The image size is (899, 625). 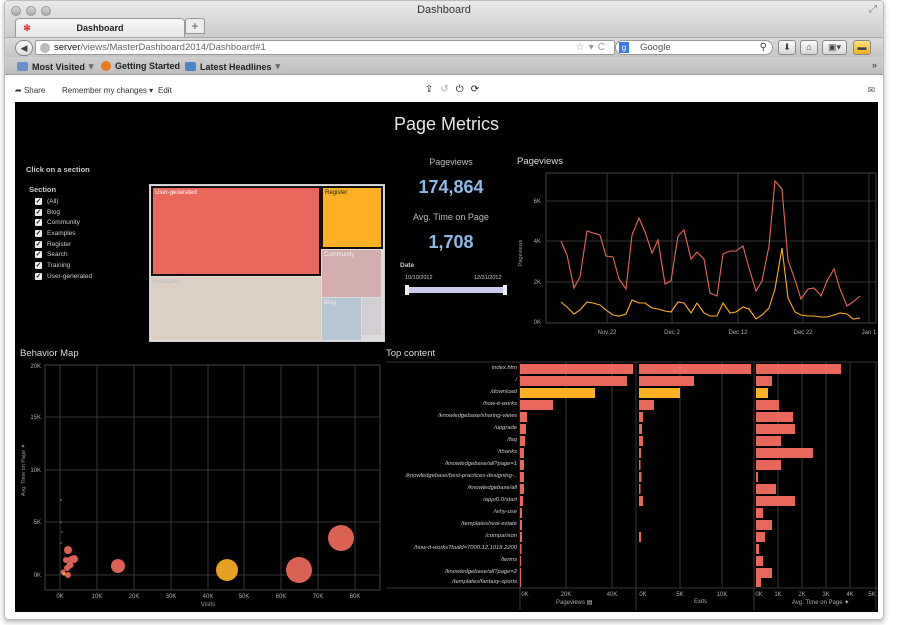 What do you see at coordinates (871, 90) in the screenshot?
I see `mail-icon: ✉` at bounding box center [871, 90].